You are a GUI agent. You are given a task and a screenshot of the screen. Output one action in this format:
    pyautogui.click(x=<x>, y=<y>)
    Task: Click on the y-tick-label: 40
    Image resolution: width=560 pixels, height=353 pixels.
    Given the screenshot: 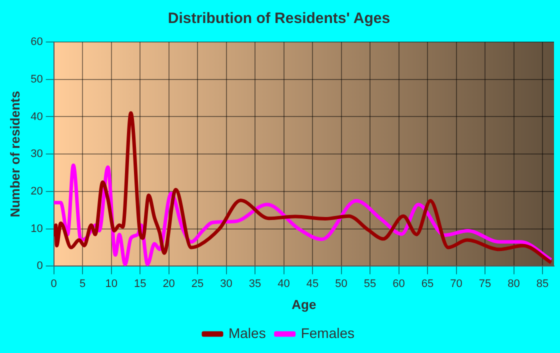 What is the action you would take?
    pyautogui.click(x=36, y=116)
    